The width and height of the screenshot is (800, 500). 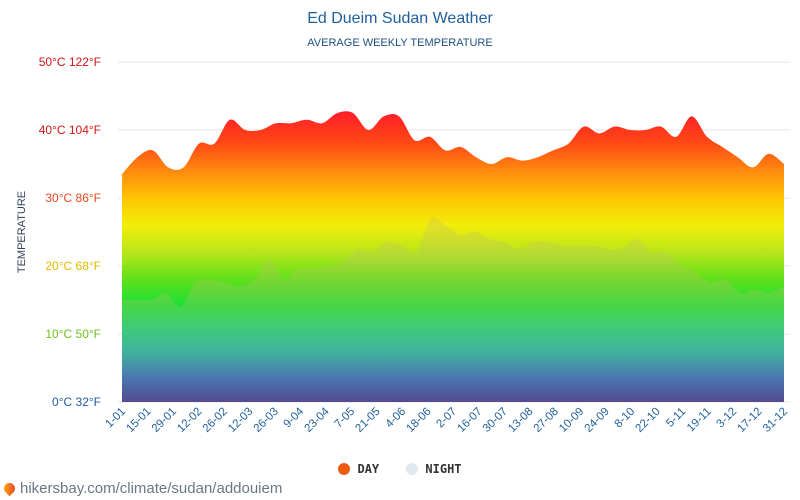 What do you see at coordinates (699, 420) in the screenshot?
I see `x-tick-label: 19-11` at bounding box center [699, 420].